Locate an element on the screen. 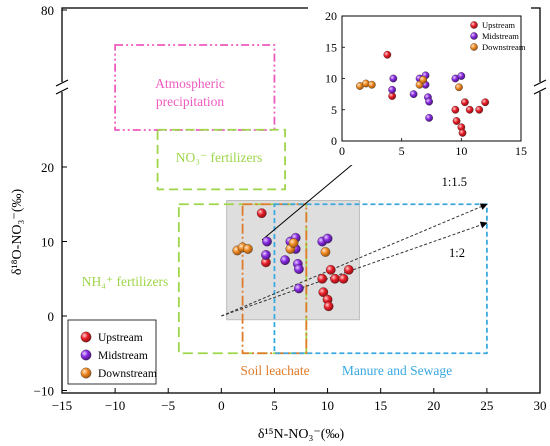  y-tick-label-2: 10 is located at coordinates (47, 242).